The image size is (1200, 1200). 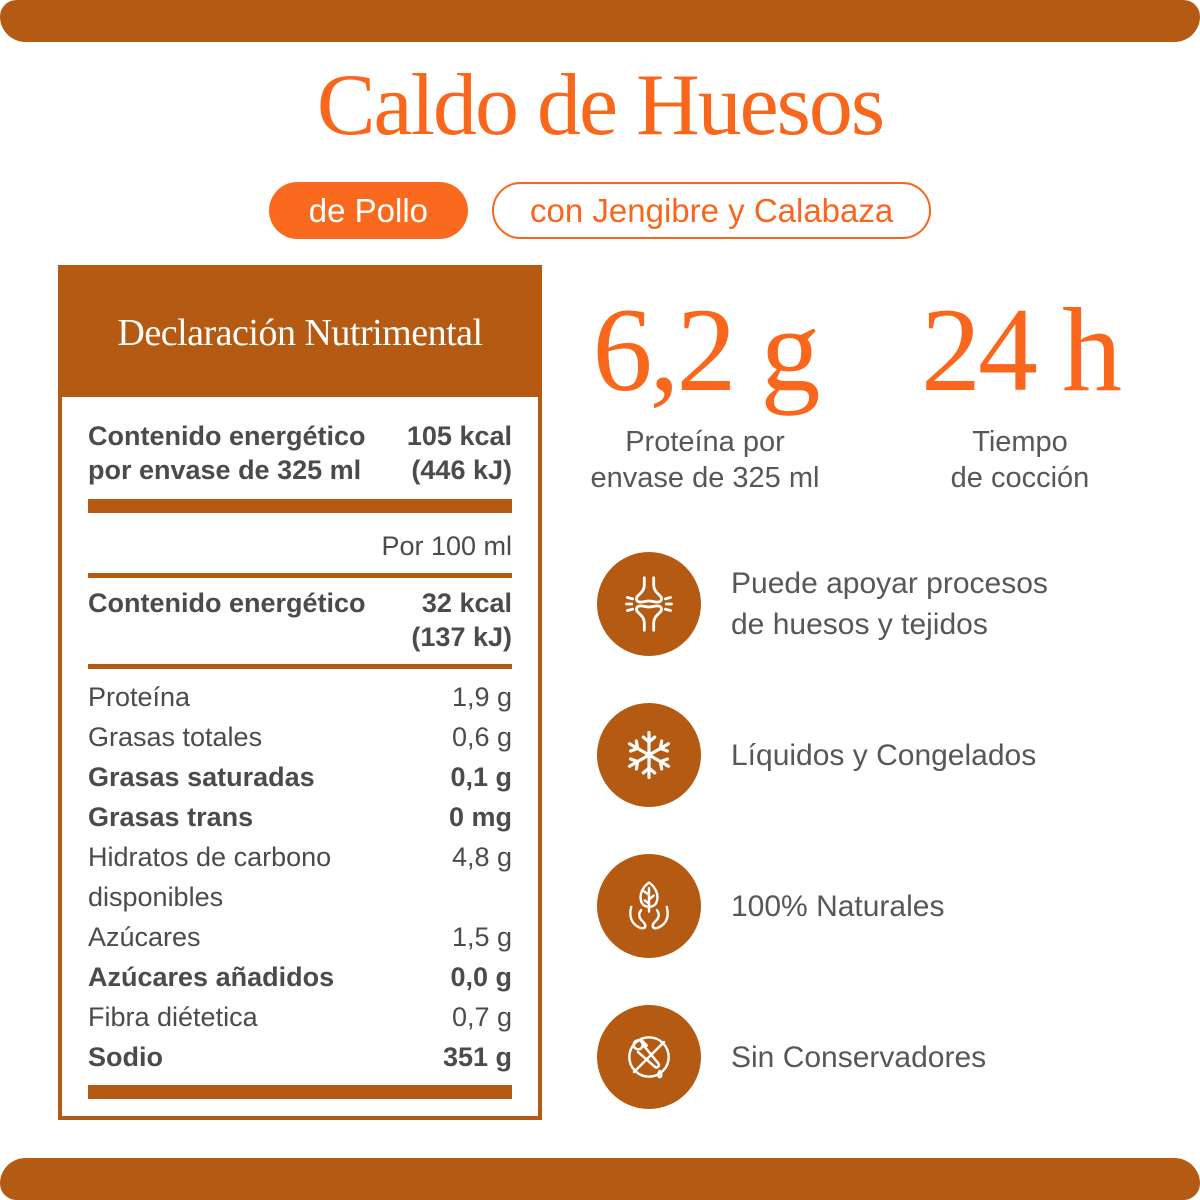 What do you see at coordinates (446, 546) in the screenshot?
I see `nutrient-value: Por 100 ml` at bounding box center [446, 546].